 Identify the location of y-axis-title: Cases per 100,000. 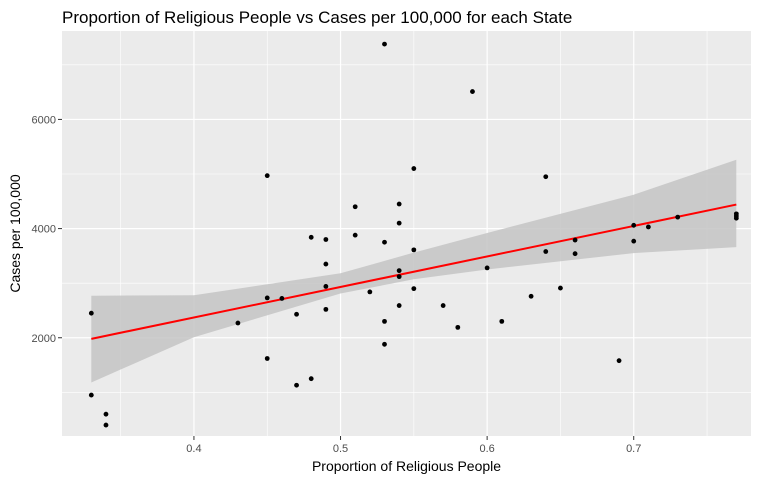
(15, 233).